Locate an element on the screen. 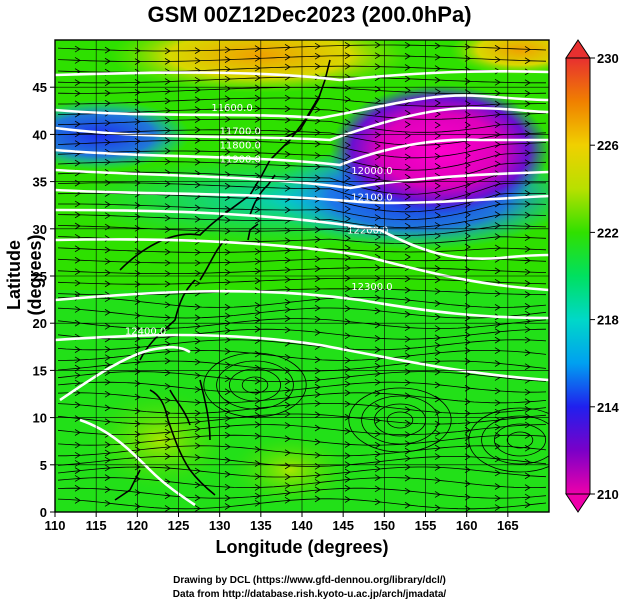  colorbar-tick-label: 214 is located at coordinates (608, 407).